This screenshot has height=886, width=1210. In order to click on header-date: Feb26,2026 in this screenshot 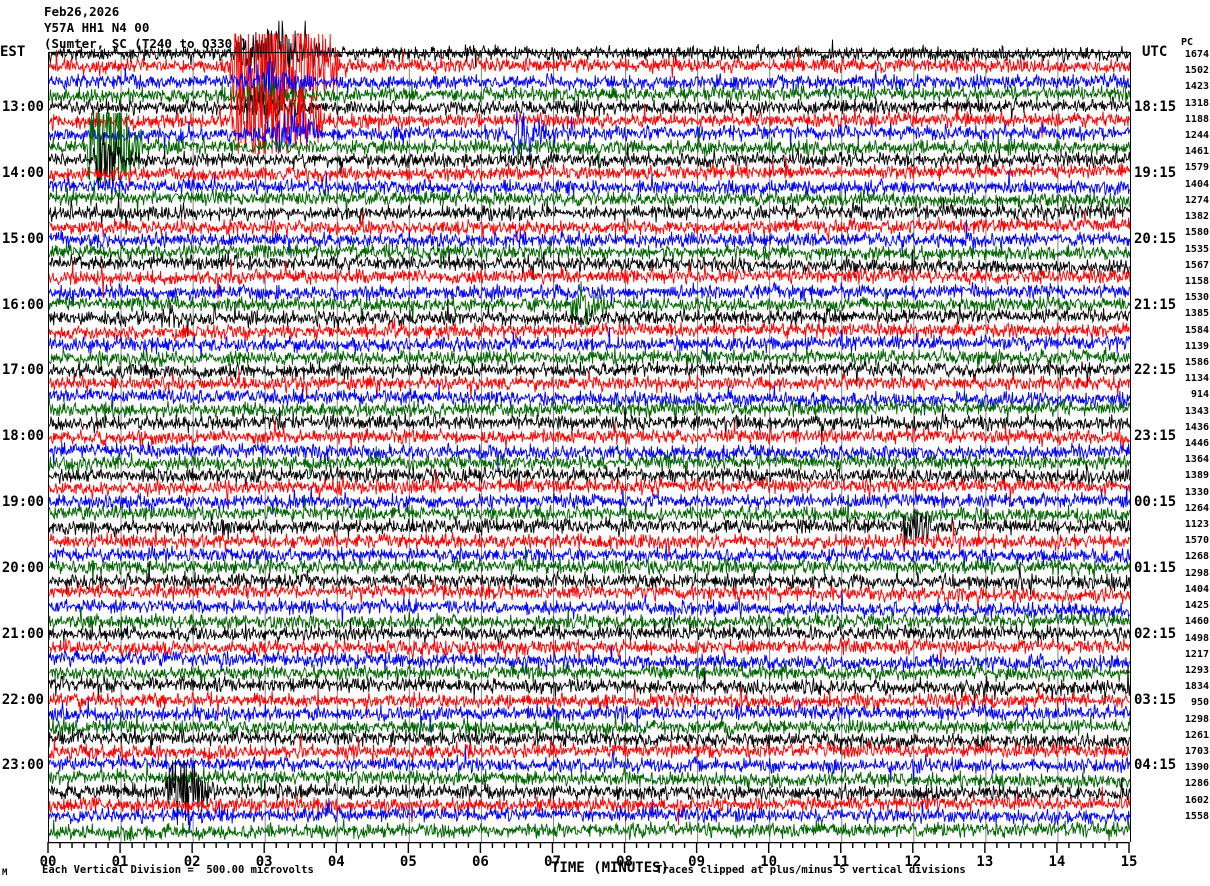, I will do `click(82, 11)`.